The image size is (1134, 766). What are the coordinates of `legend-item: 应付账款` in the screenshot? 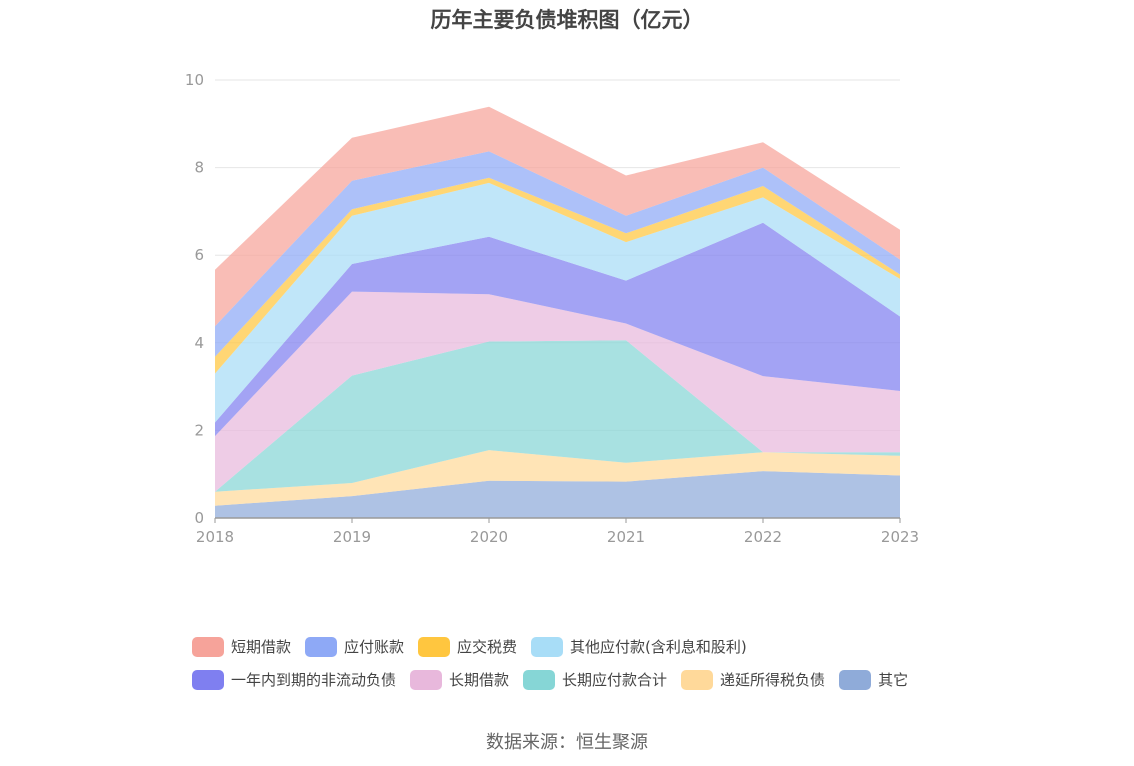 It's located at (354, 646).